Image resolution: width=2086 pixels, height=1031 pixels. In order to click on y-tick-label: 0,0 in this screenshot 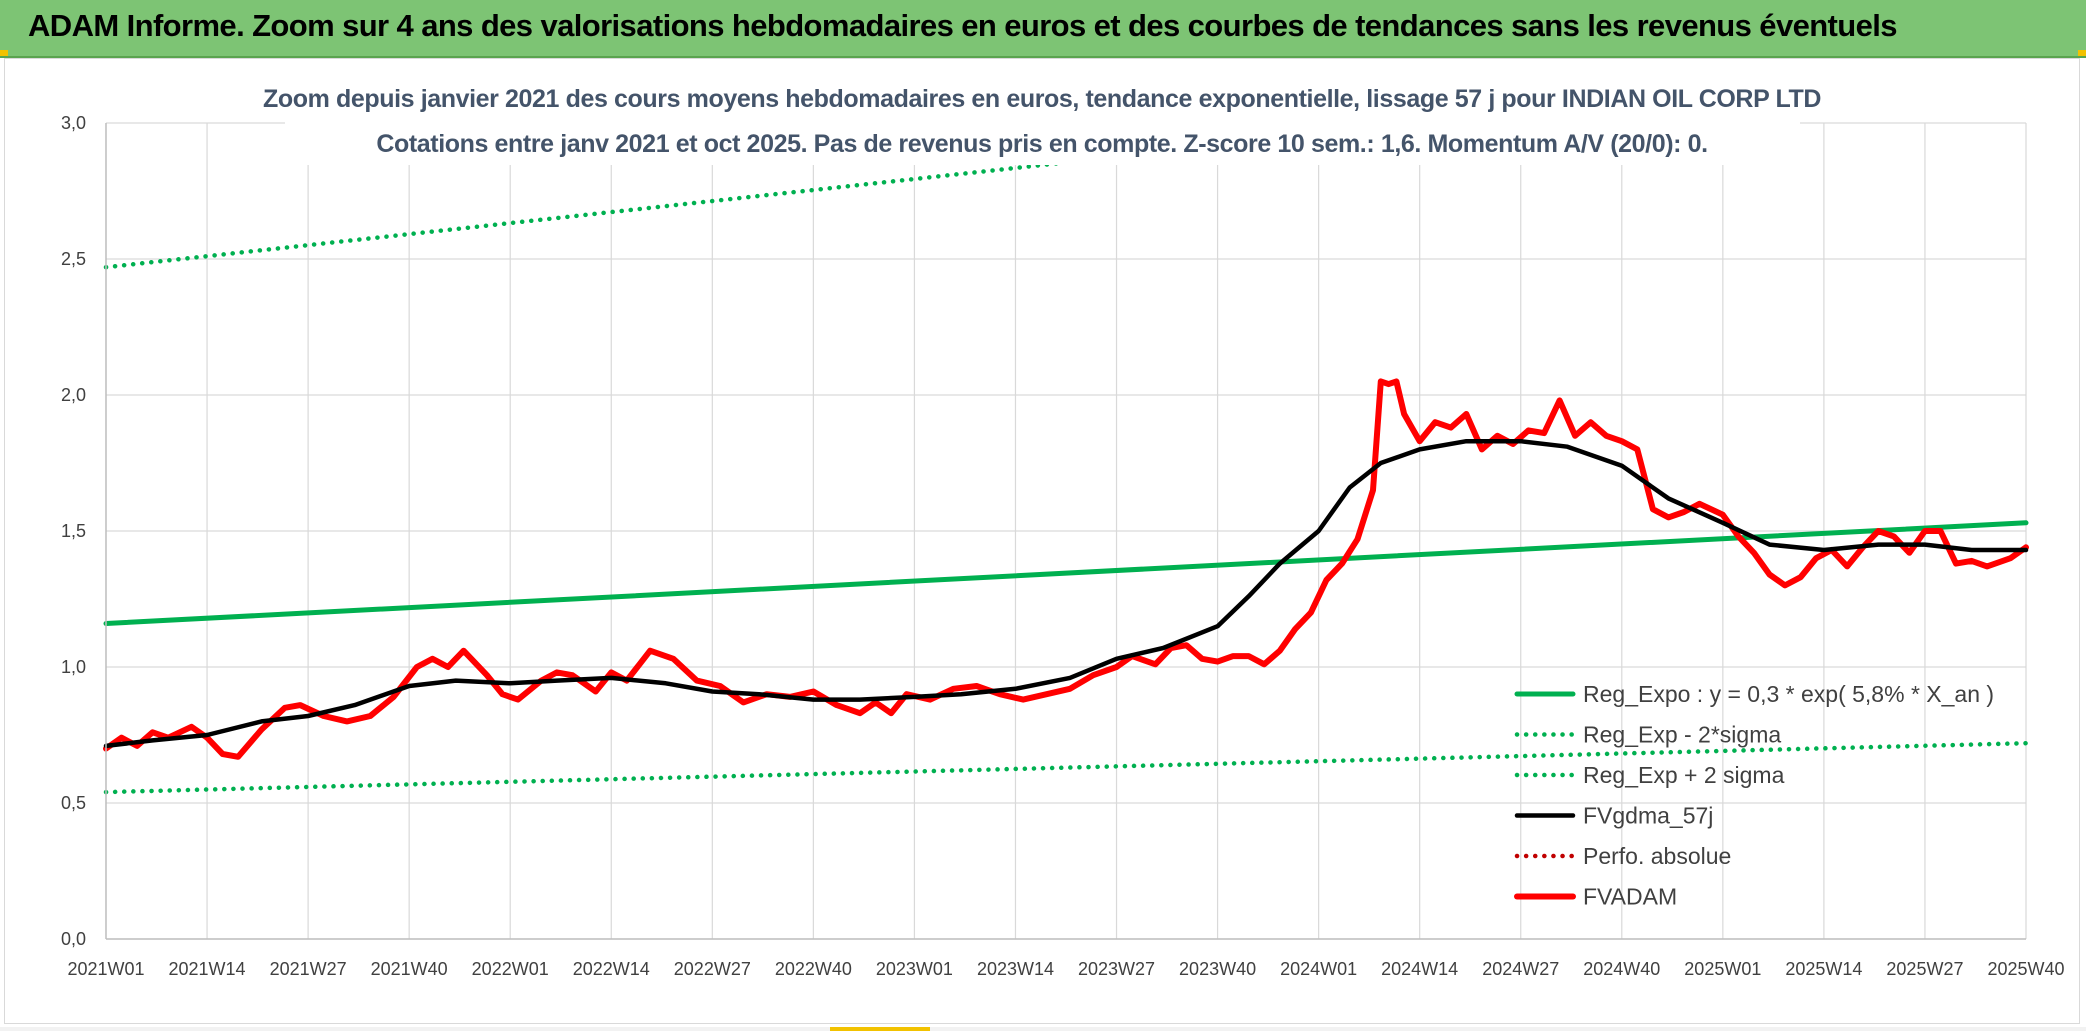, I will do `click(73, 939)`.